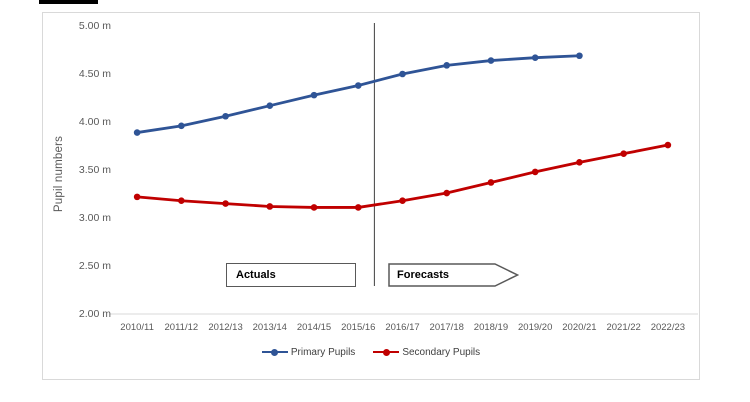  I want to click on x-tick-label: 2015/16, so click(358, 327).